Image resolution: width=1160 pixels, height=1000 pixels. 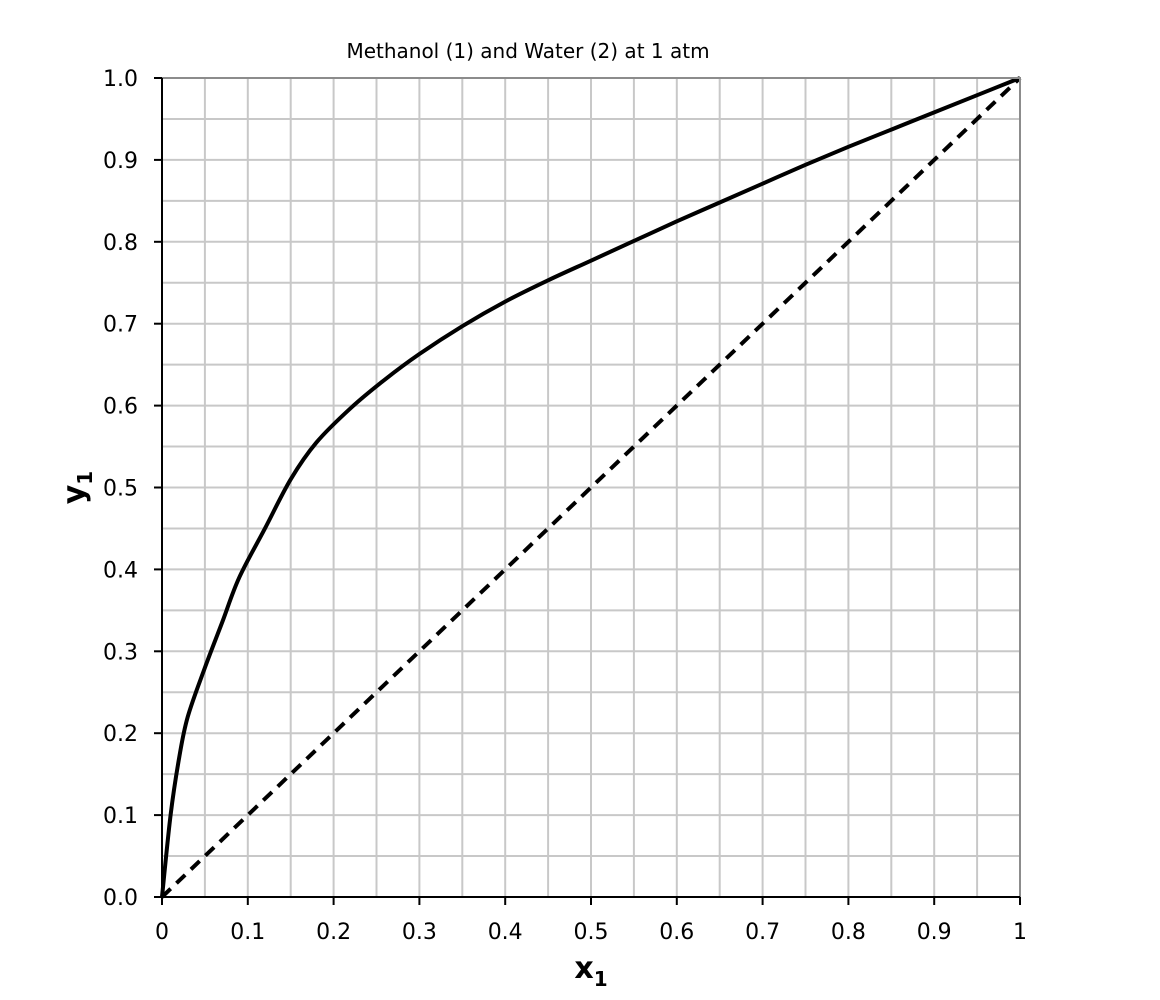 I want to click on y-tick-label: 1.0, so click(x=120, y=79).